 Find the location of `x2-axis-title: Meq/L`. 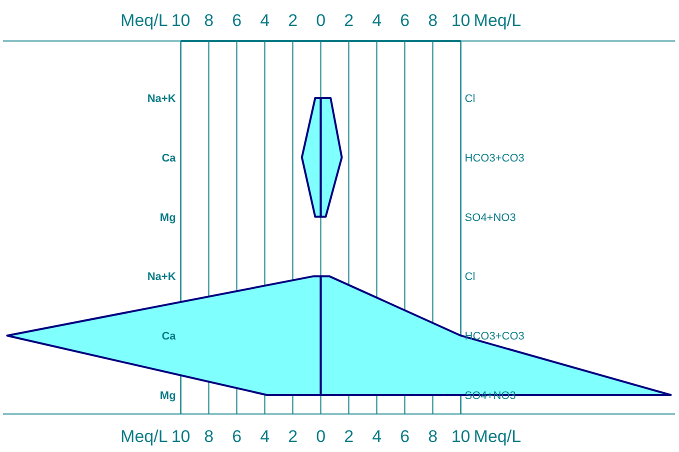

x2-axis-title: Meq/L is located at coordinates (144, 20).